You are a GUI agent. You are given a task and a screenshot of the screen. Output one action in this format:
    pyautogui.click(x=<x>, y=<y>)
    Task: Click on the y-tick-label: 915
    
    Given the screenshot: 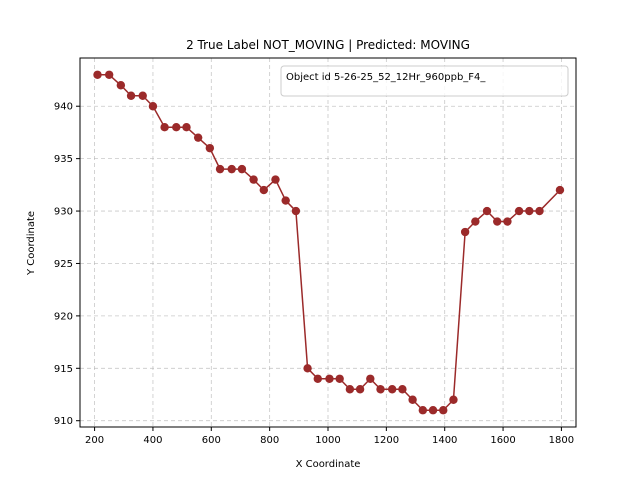 What is the action you would take?
    pyautogui.click(x=63, y=369)
    